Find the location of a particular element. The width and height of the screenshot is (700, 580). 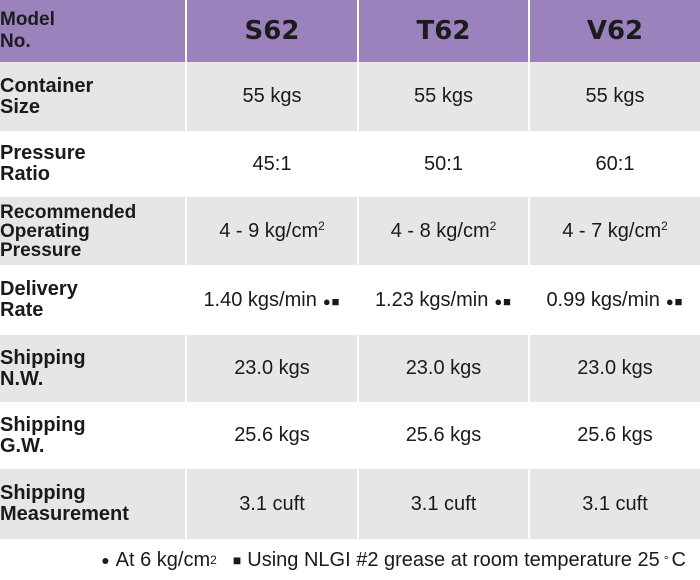

row-label-line: Measurement is located at coordinates (64, 514).